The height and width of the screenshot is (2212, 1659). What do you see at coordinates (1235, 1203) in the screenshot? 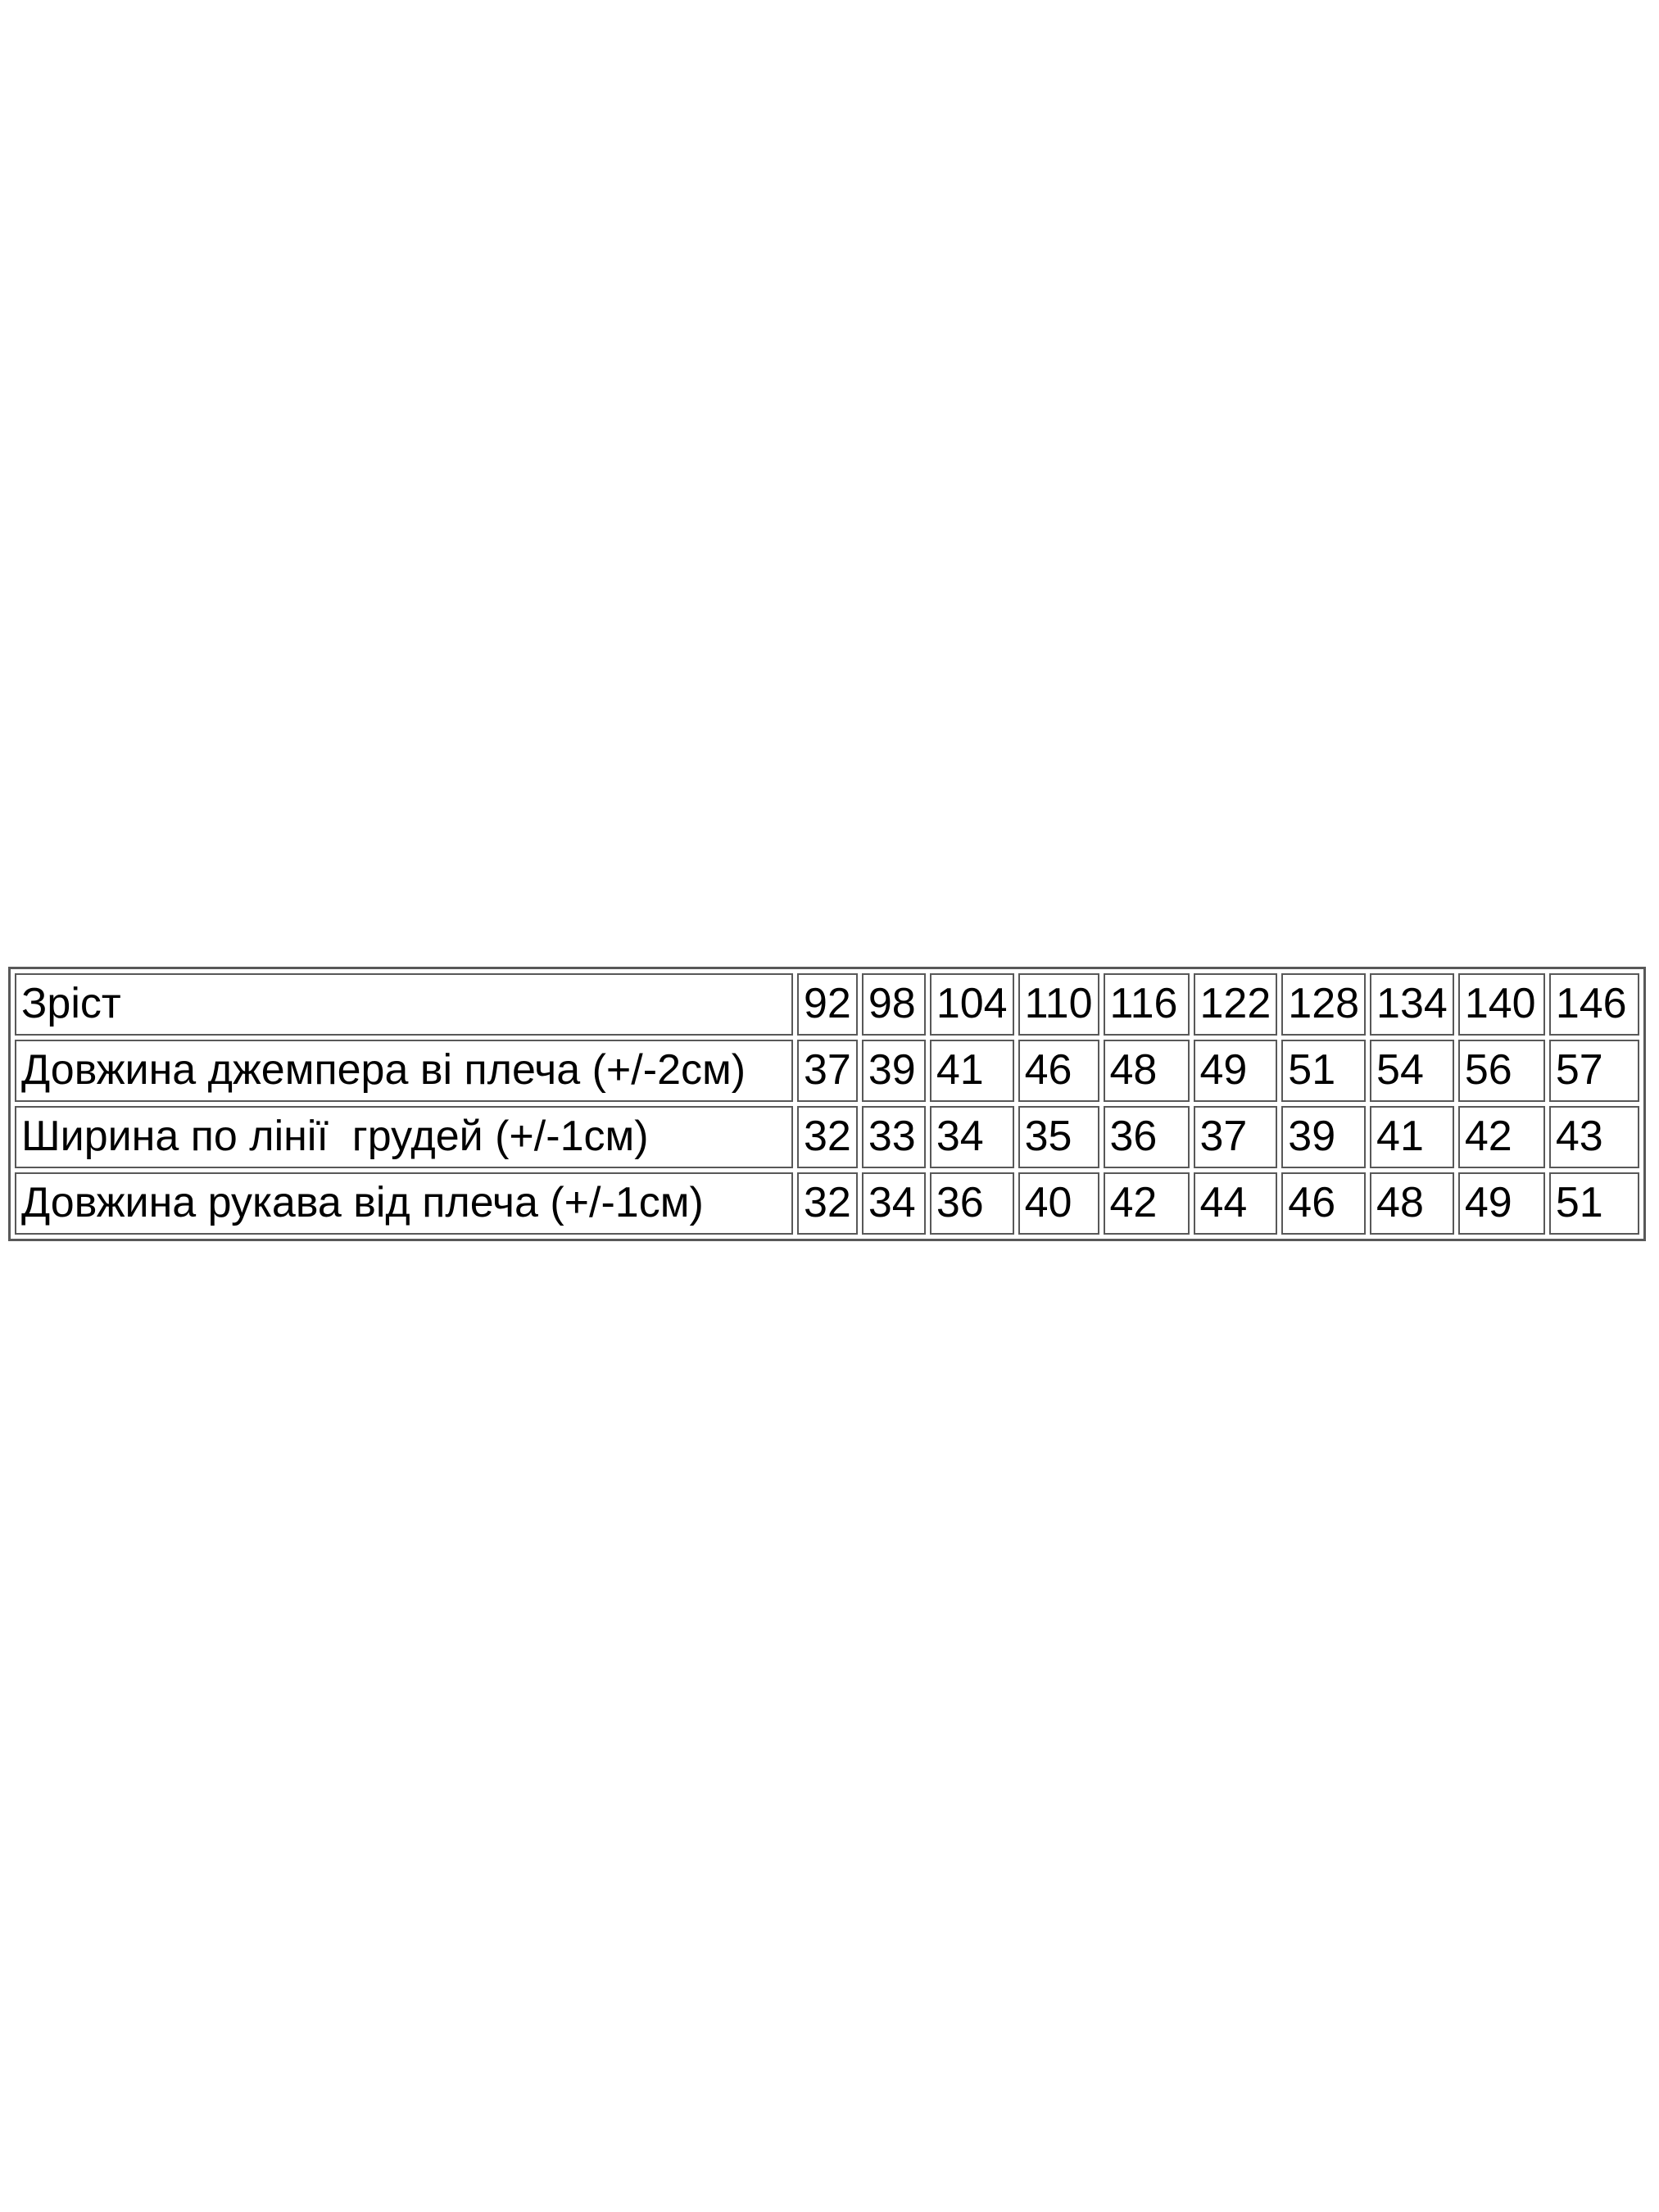
I see `value-cell: 44` at bounding box center [1235, 1203].